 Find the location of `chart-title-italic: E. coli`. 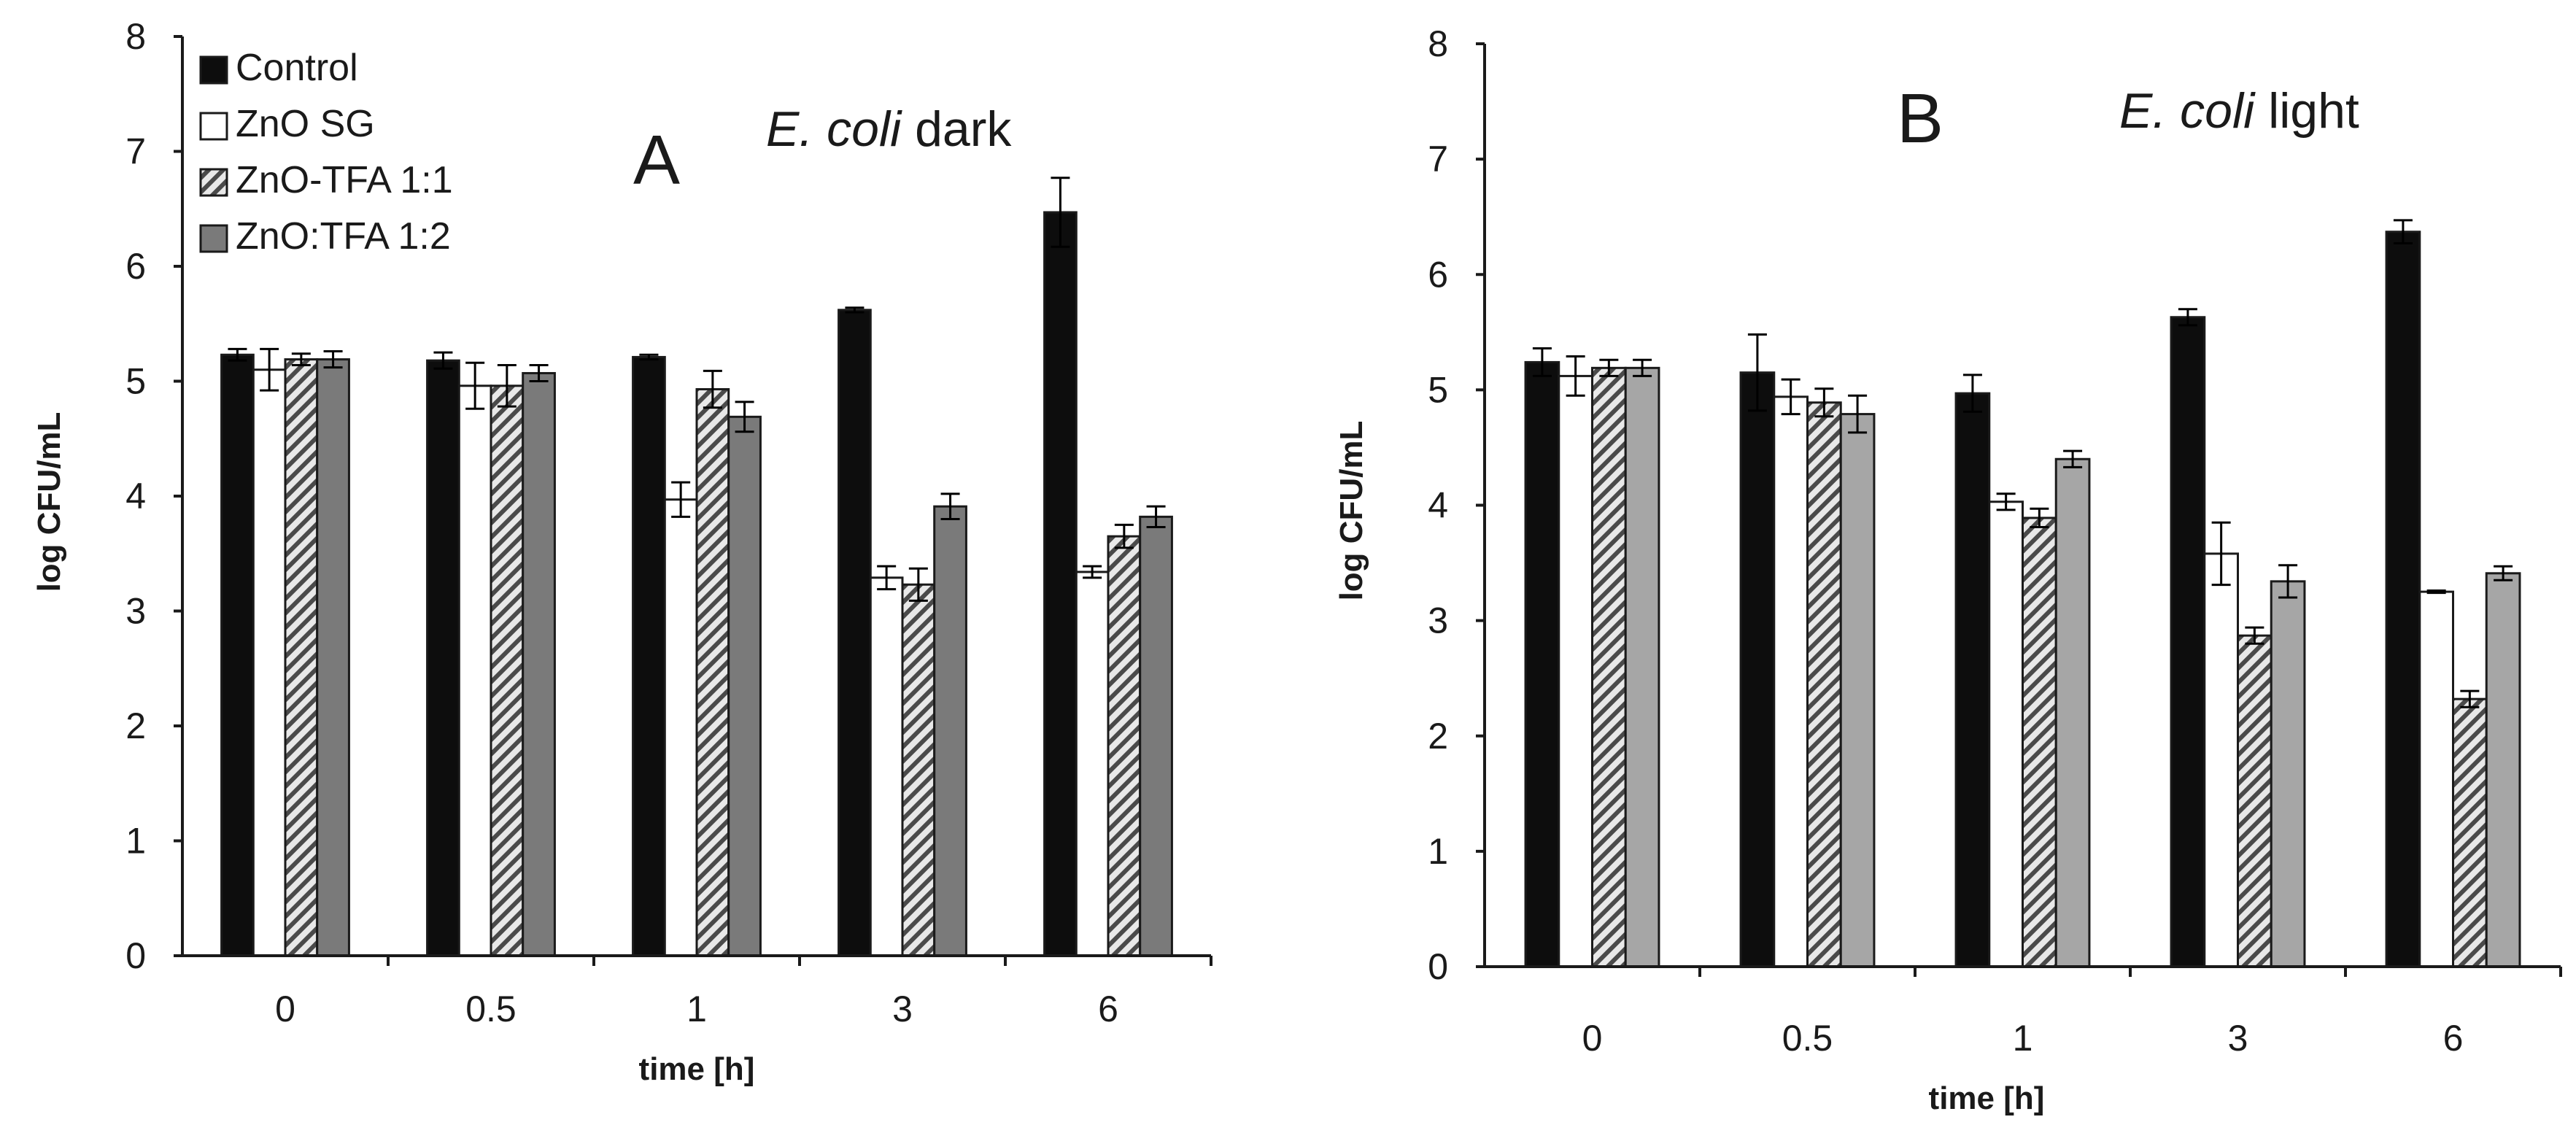

chart-title-italic: E. coli is located at coordinates (834, 129).